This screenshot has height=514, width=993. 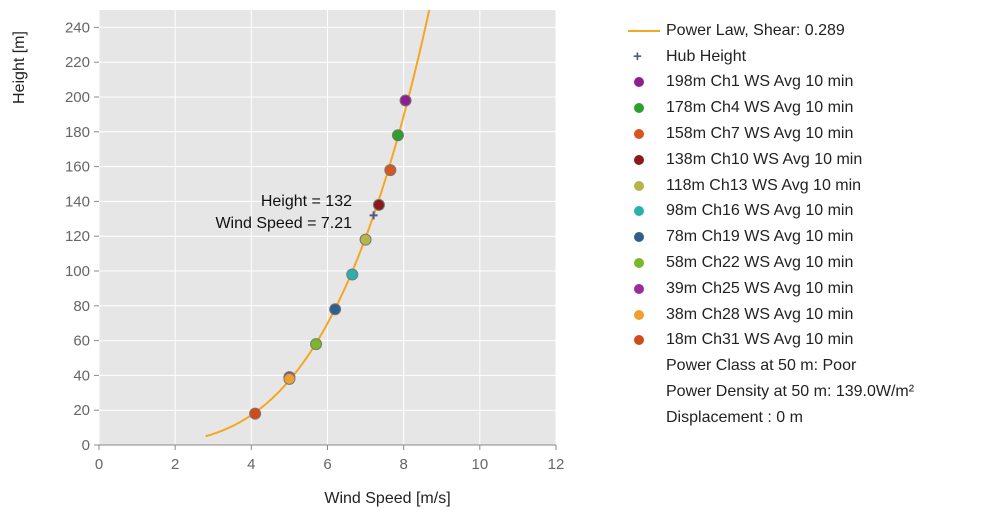 I want to click on legend-item-series: 58m Ch22 WS Avg 10 min, so click(x=771, y=263).